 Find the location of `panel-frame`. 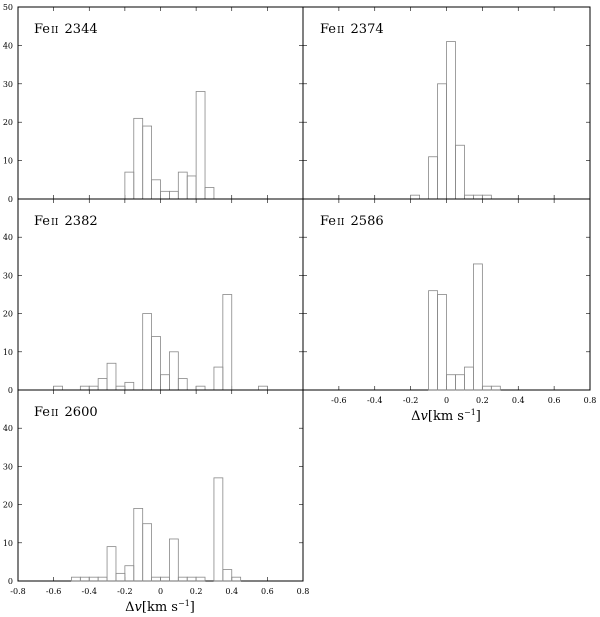

panel-frame is located at coordinates (160, 485).